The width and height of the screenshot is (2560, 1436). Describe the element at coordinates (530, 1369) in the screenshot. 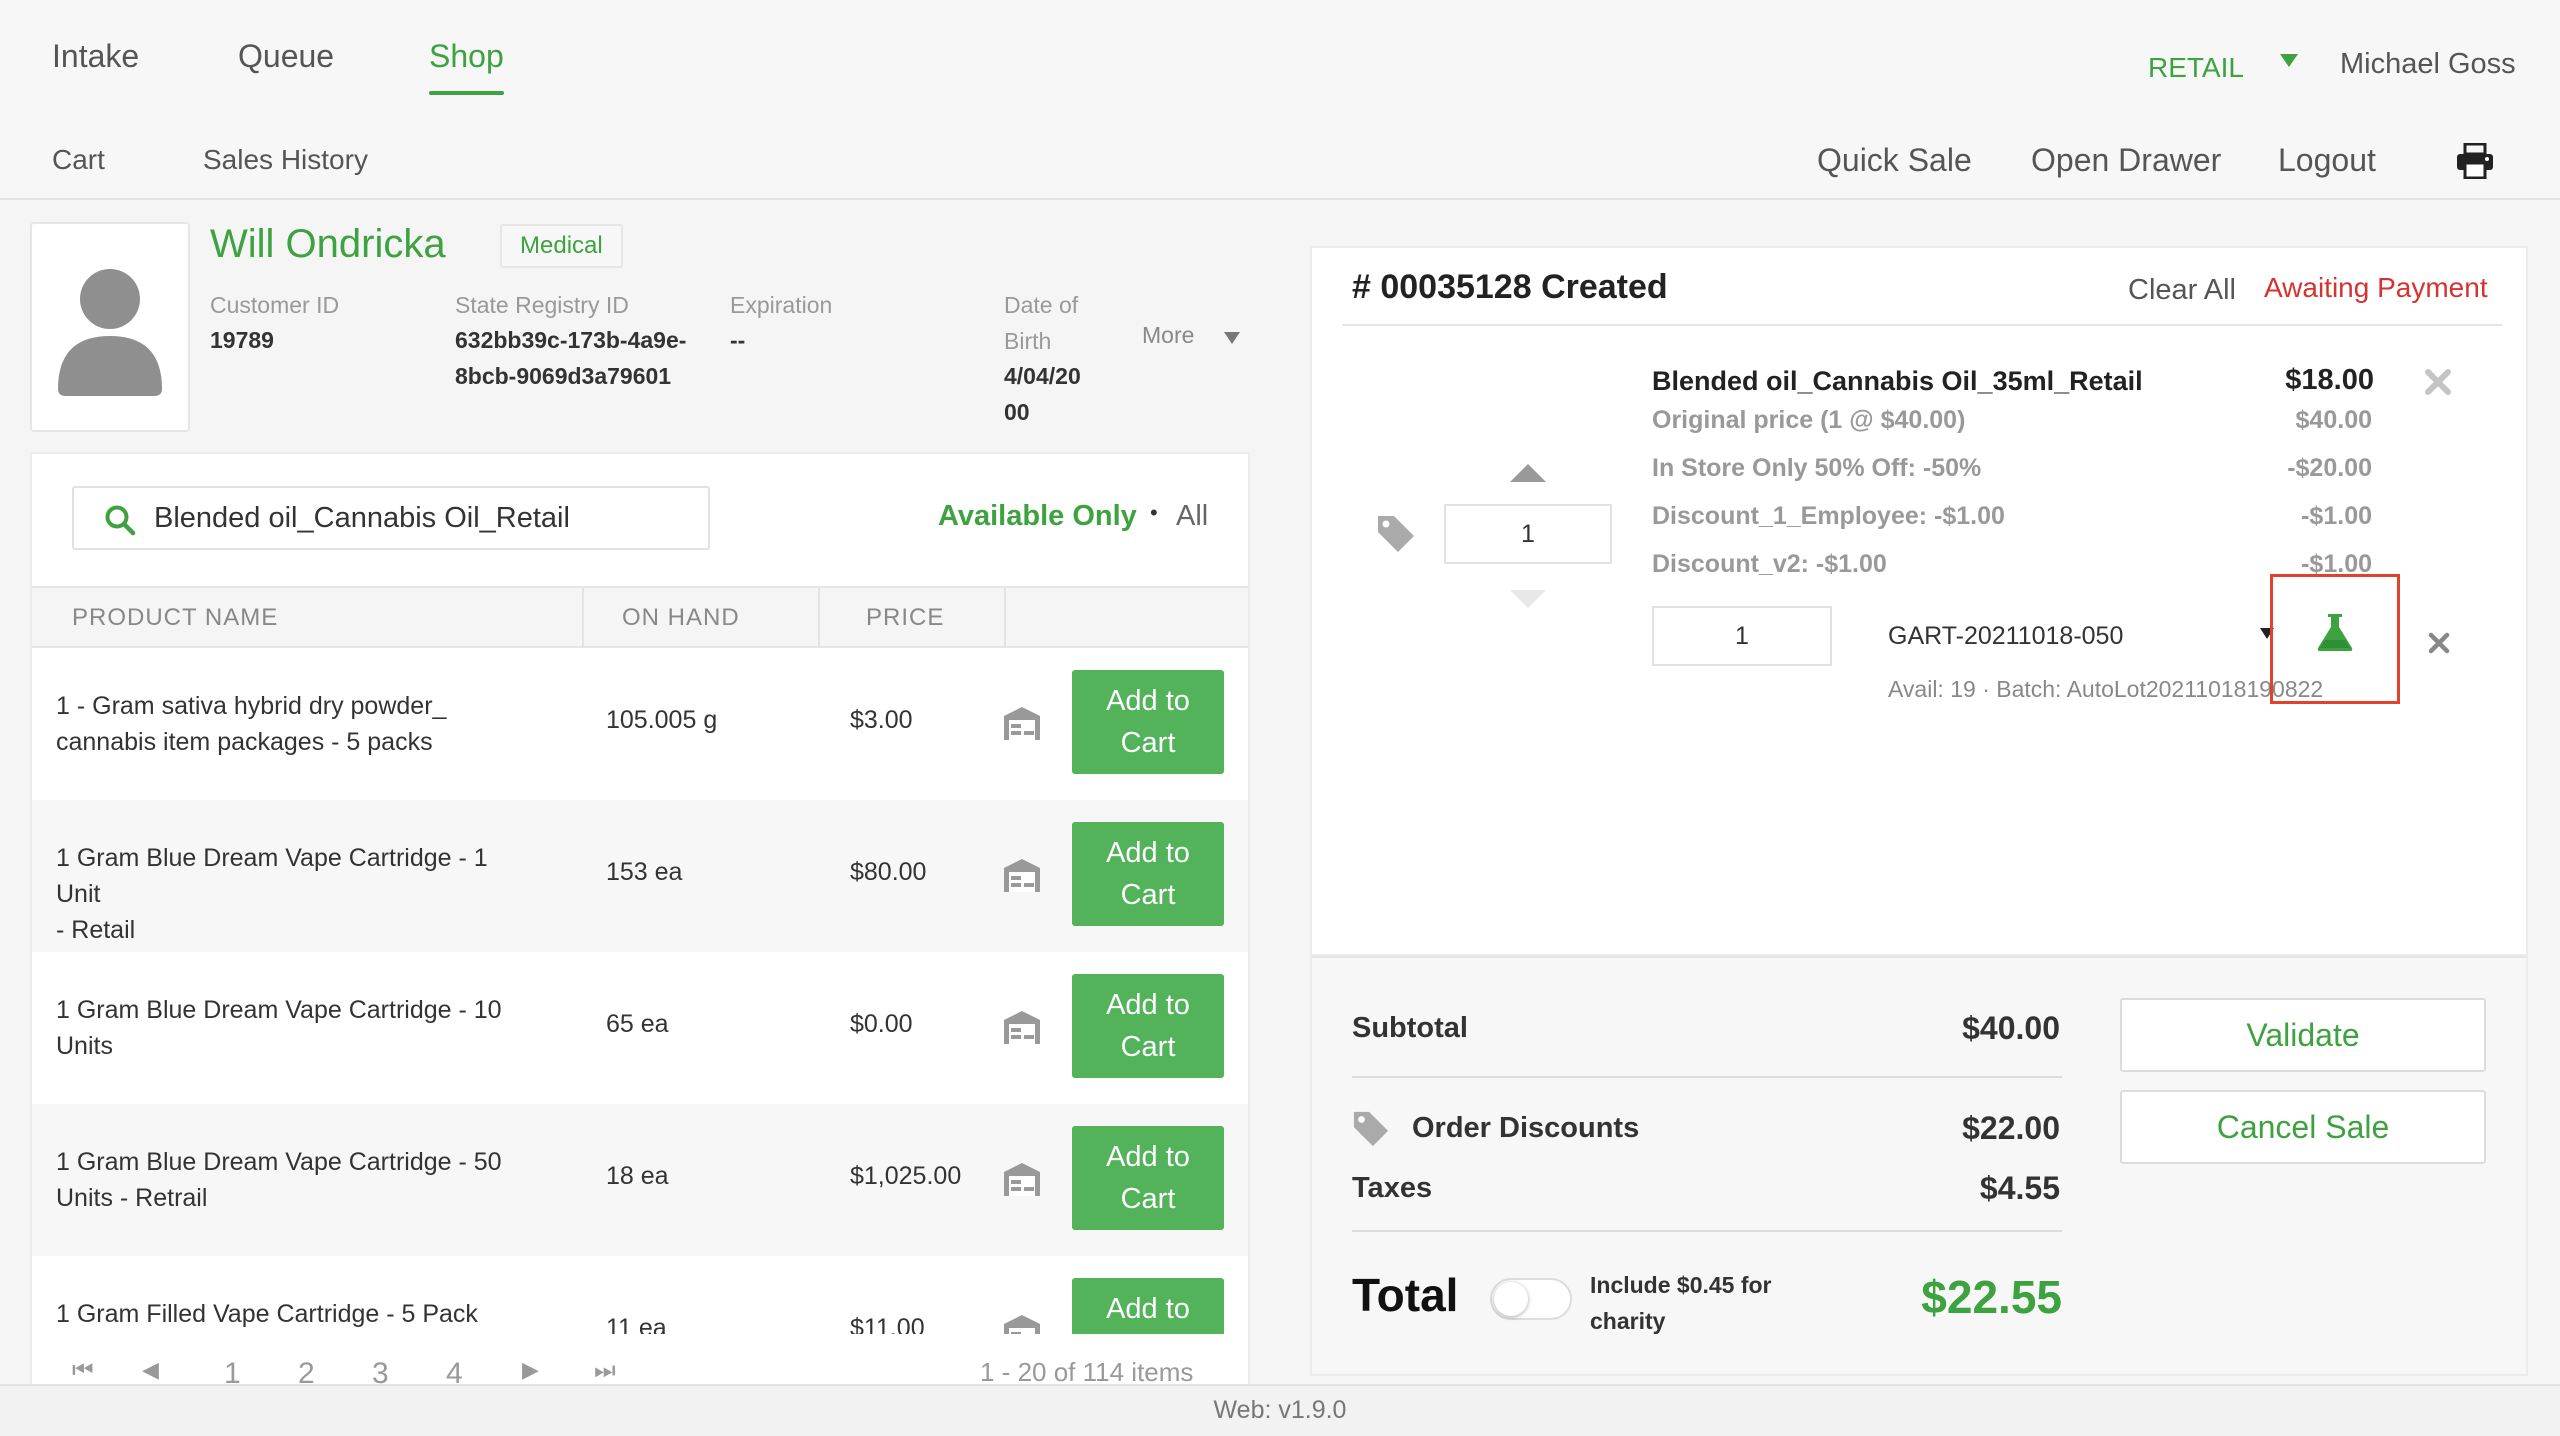

I see `next-page-icon: ▶` at that location.